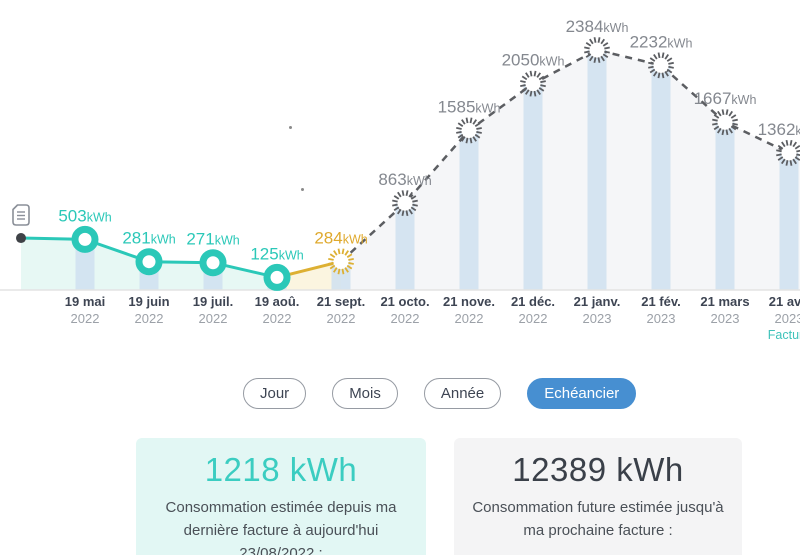 The width and height of the screenshot is (800, 555). I want to click on svg-text: 19 mai, so click(85, 301).